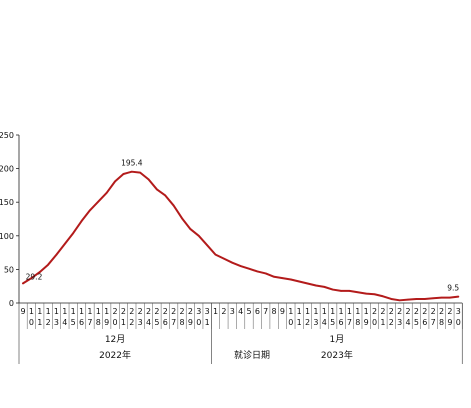 The width and height of the screenshot is (471, 408). What do you see at coordinates (7, 135) in the screenshot?
I see `y-tick-label: 250` at bounding box center [7, 135].